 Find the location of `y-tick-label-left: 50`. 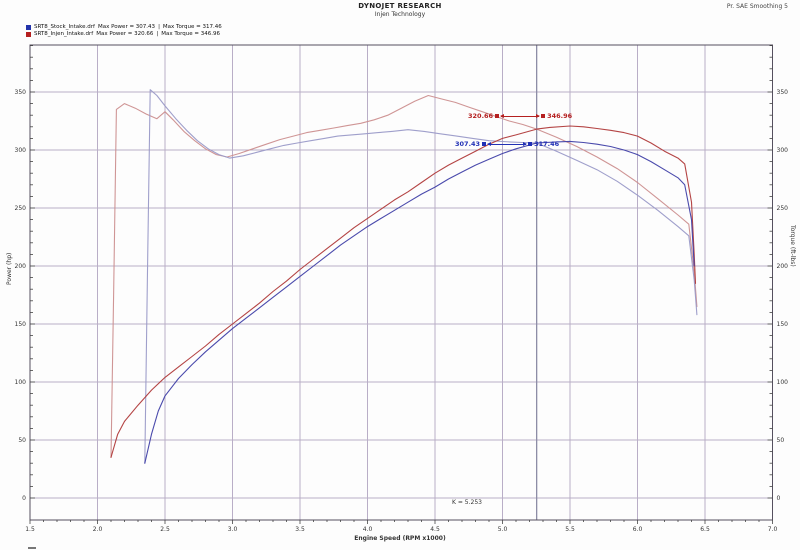

y-tick-label-left: 50 is located at coordinates (22, 440).